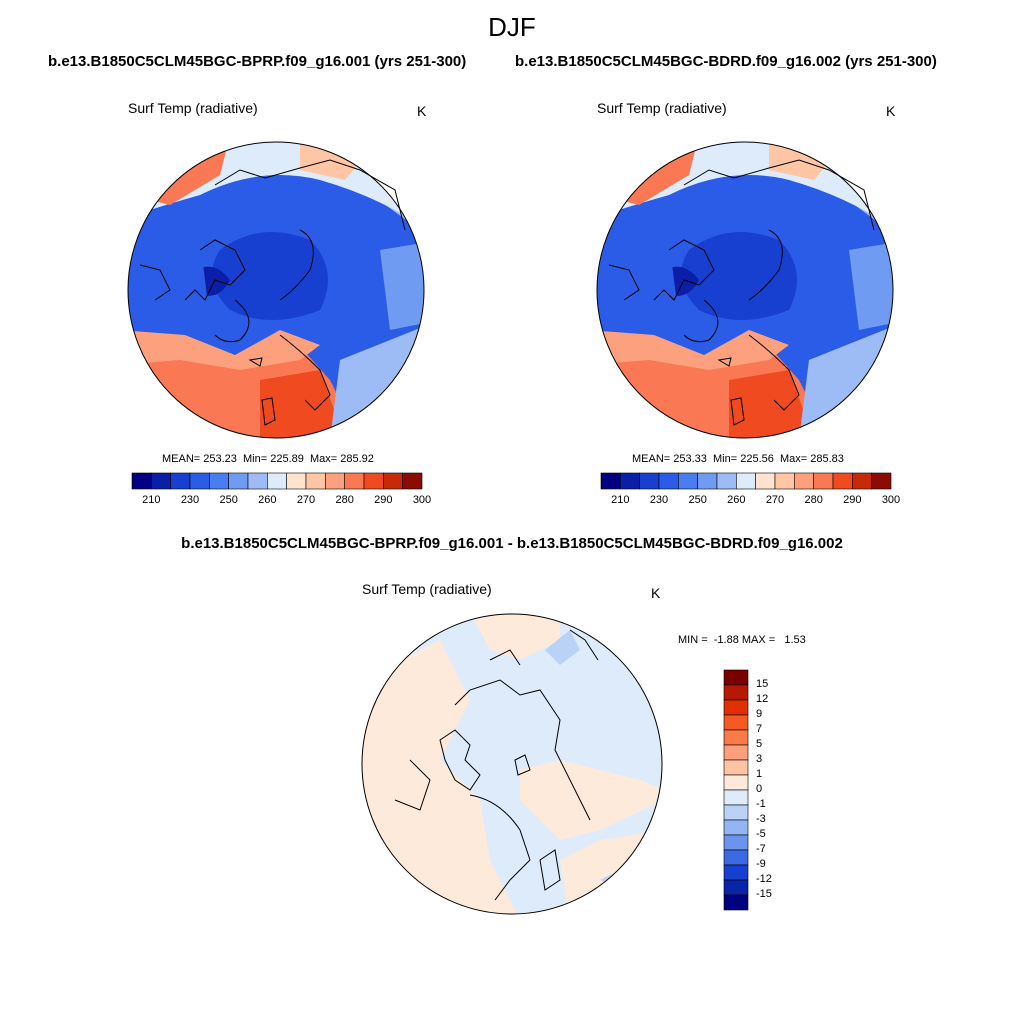 The width and height of the screenshot is (1024, 1024). What do you see at coordinates (512, 27) in the screenshot?
I see `figure-title: DJF` at bounding box center [512, 27].